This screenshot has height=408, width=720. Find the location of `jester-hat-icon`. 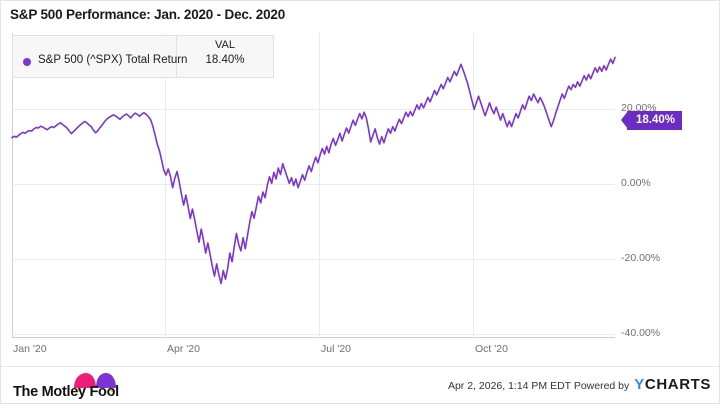

jester-hat-icon is located at coordinates (95, 382).